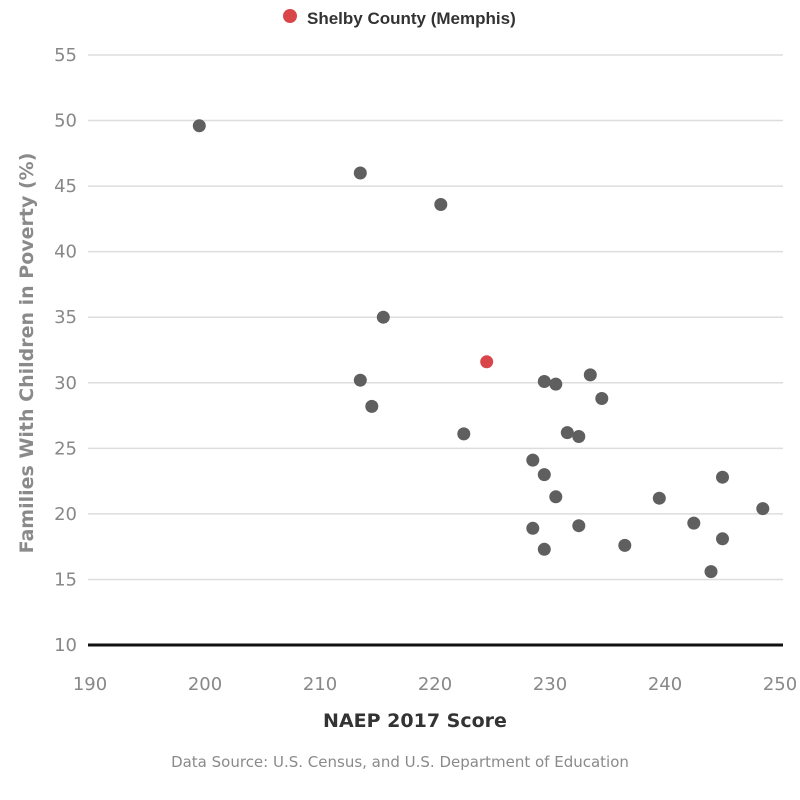  What do you see at coordinates (415, 721) in the screenshot?
I see `x-axis-title: NAEP 2017 Score` at bounding box center [415, 721].